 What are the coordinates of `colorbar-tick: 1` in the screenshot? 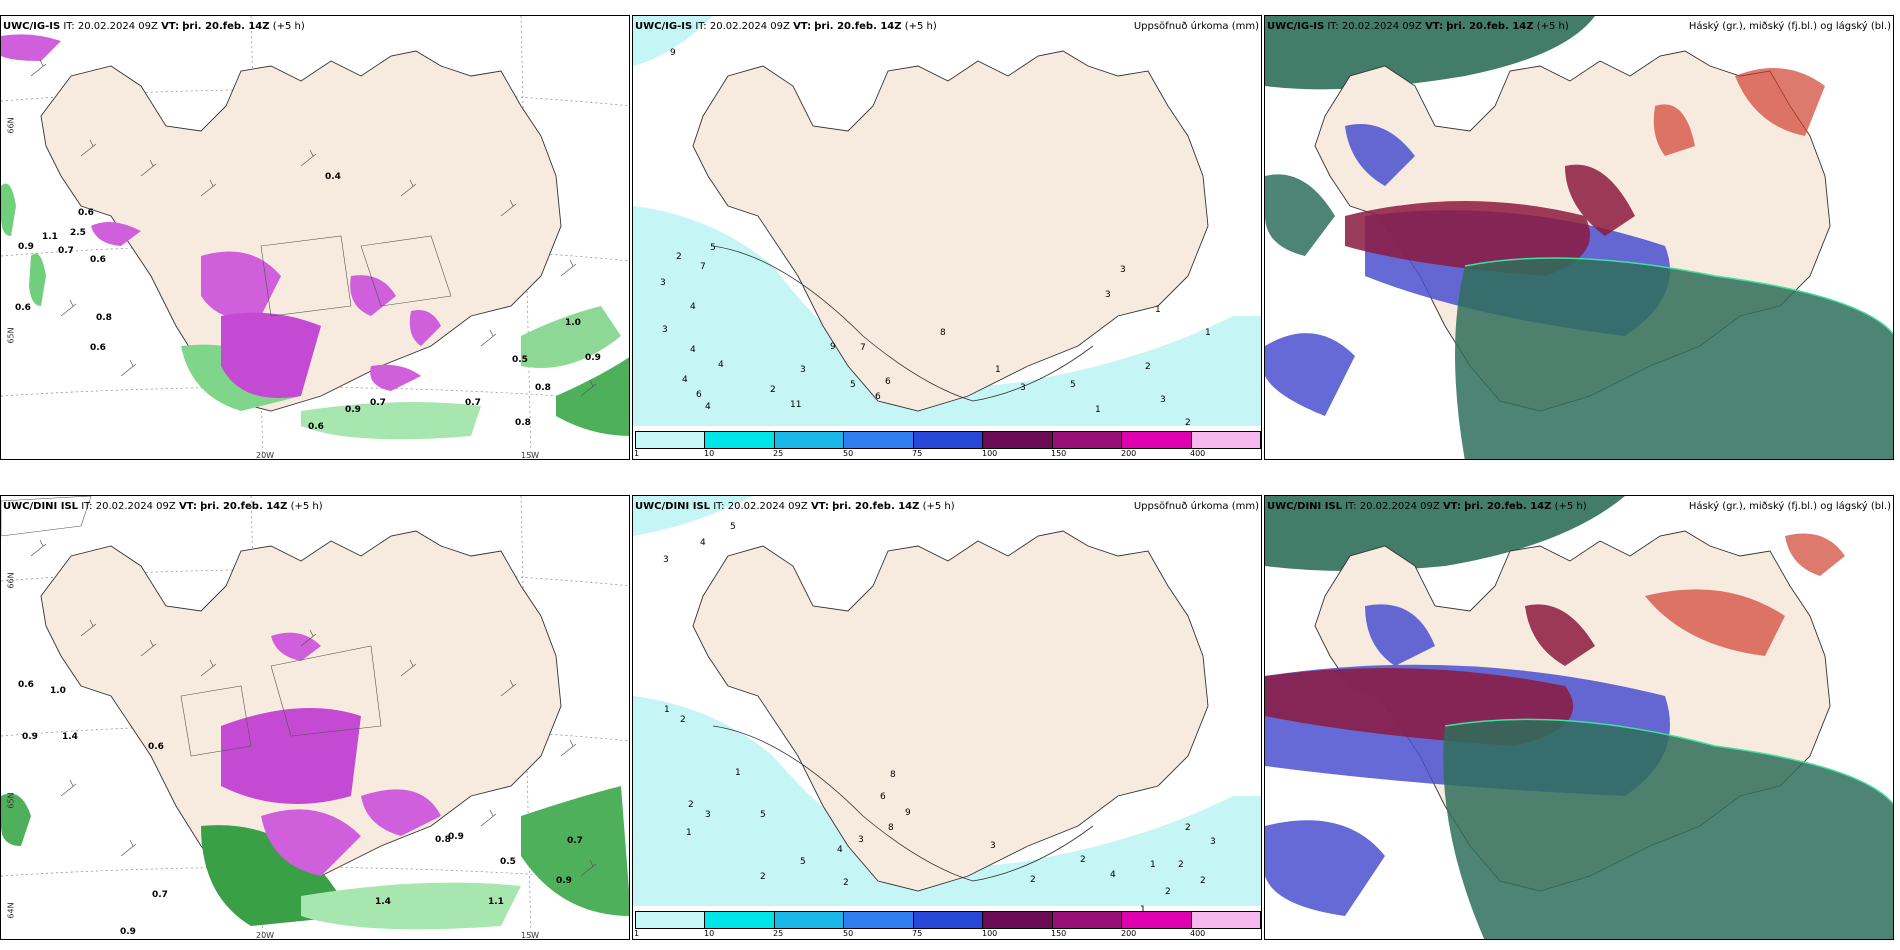 It's located at (637, 453).